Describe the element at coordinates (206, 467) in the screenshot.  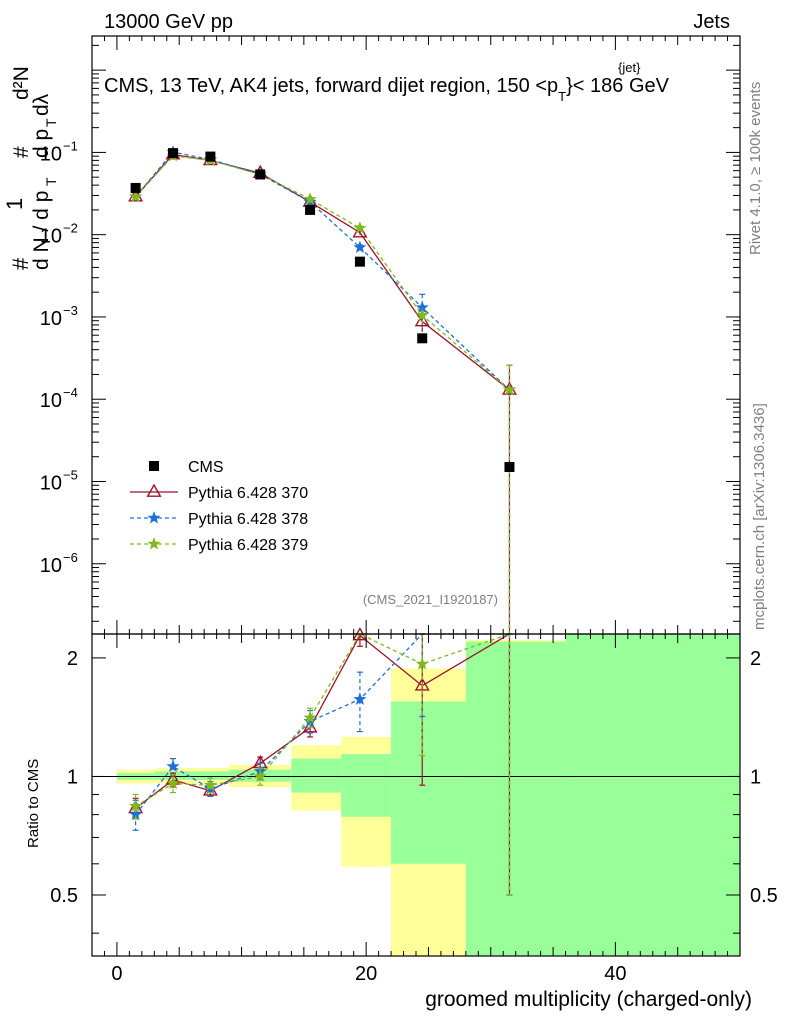
I see `legend-label-0: CMS` at that location.